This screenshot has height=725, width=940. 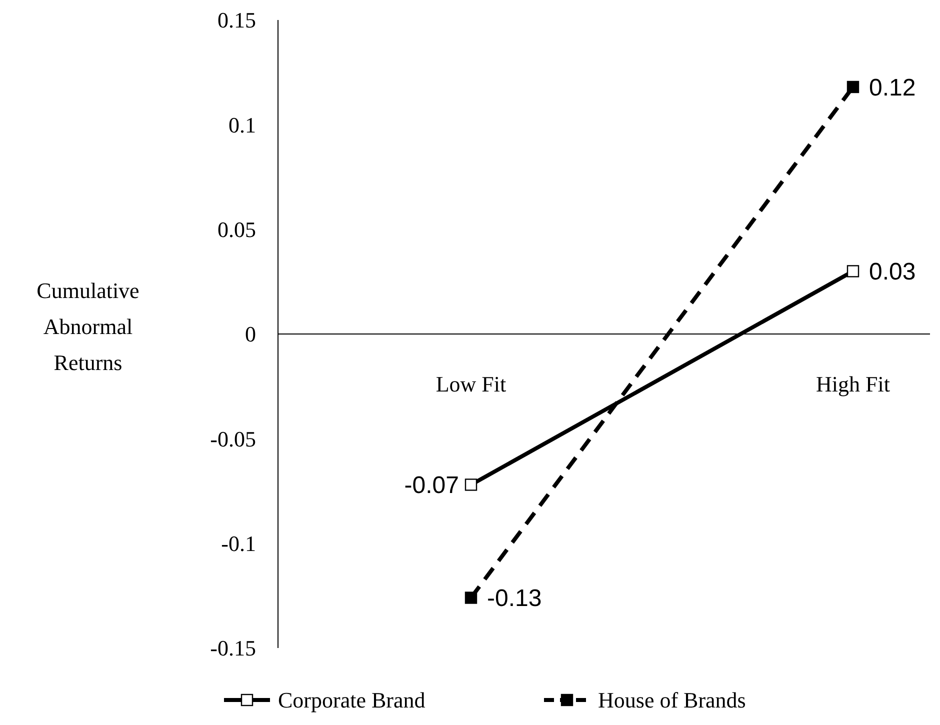 I want to click on data-label: 0.03, so click(x=892, y=272).